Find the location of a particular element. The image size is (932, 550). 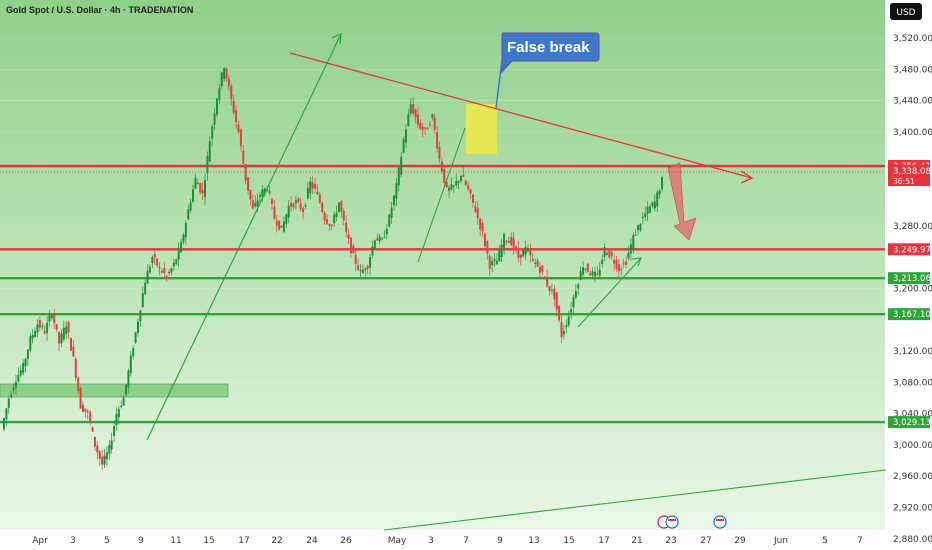

currency-button: USD is located at coordinates (906, 11).